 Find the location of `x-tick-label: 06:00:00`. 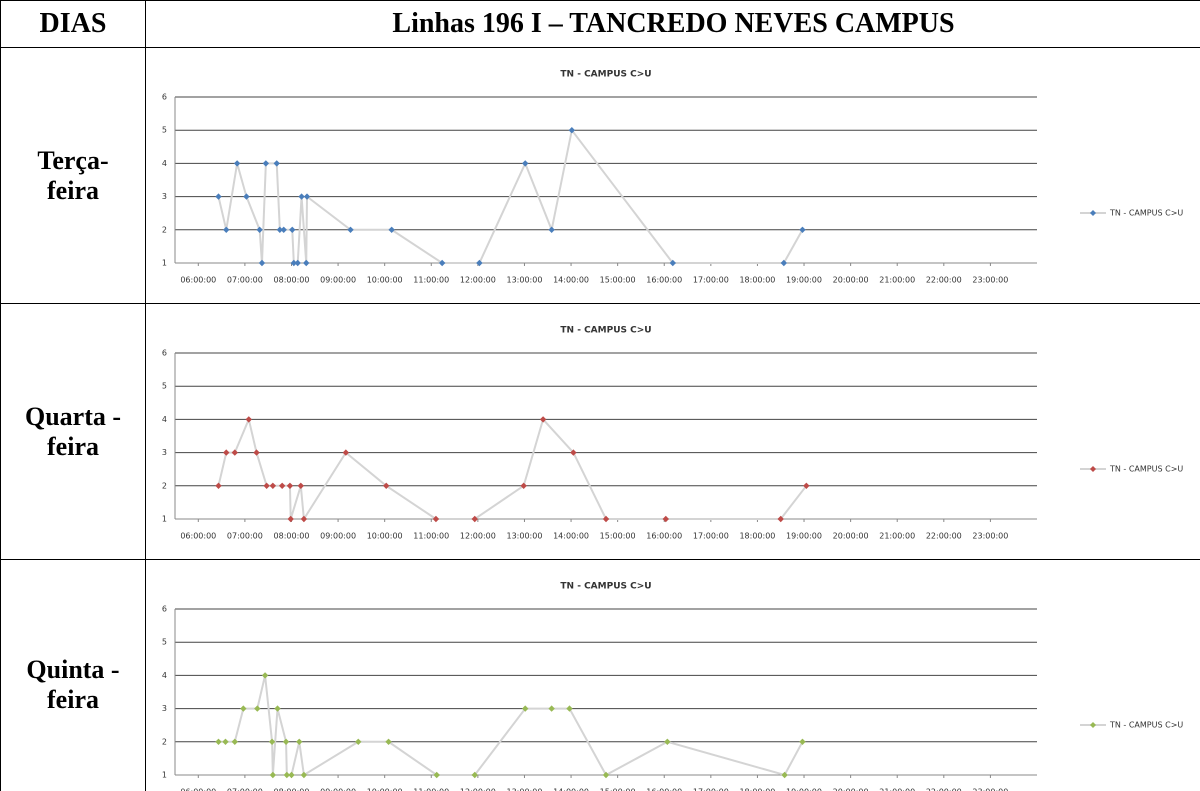

x-tick-label: 06:00:00 is located at coordinates (198, 280).